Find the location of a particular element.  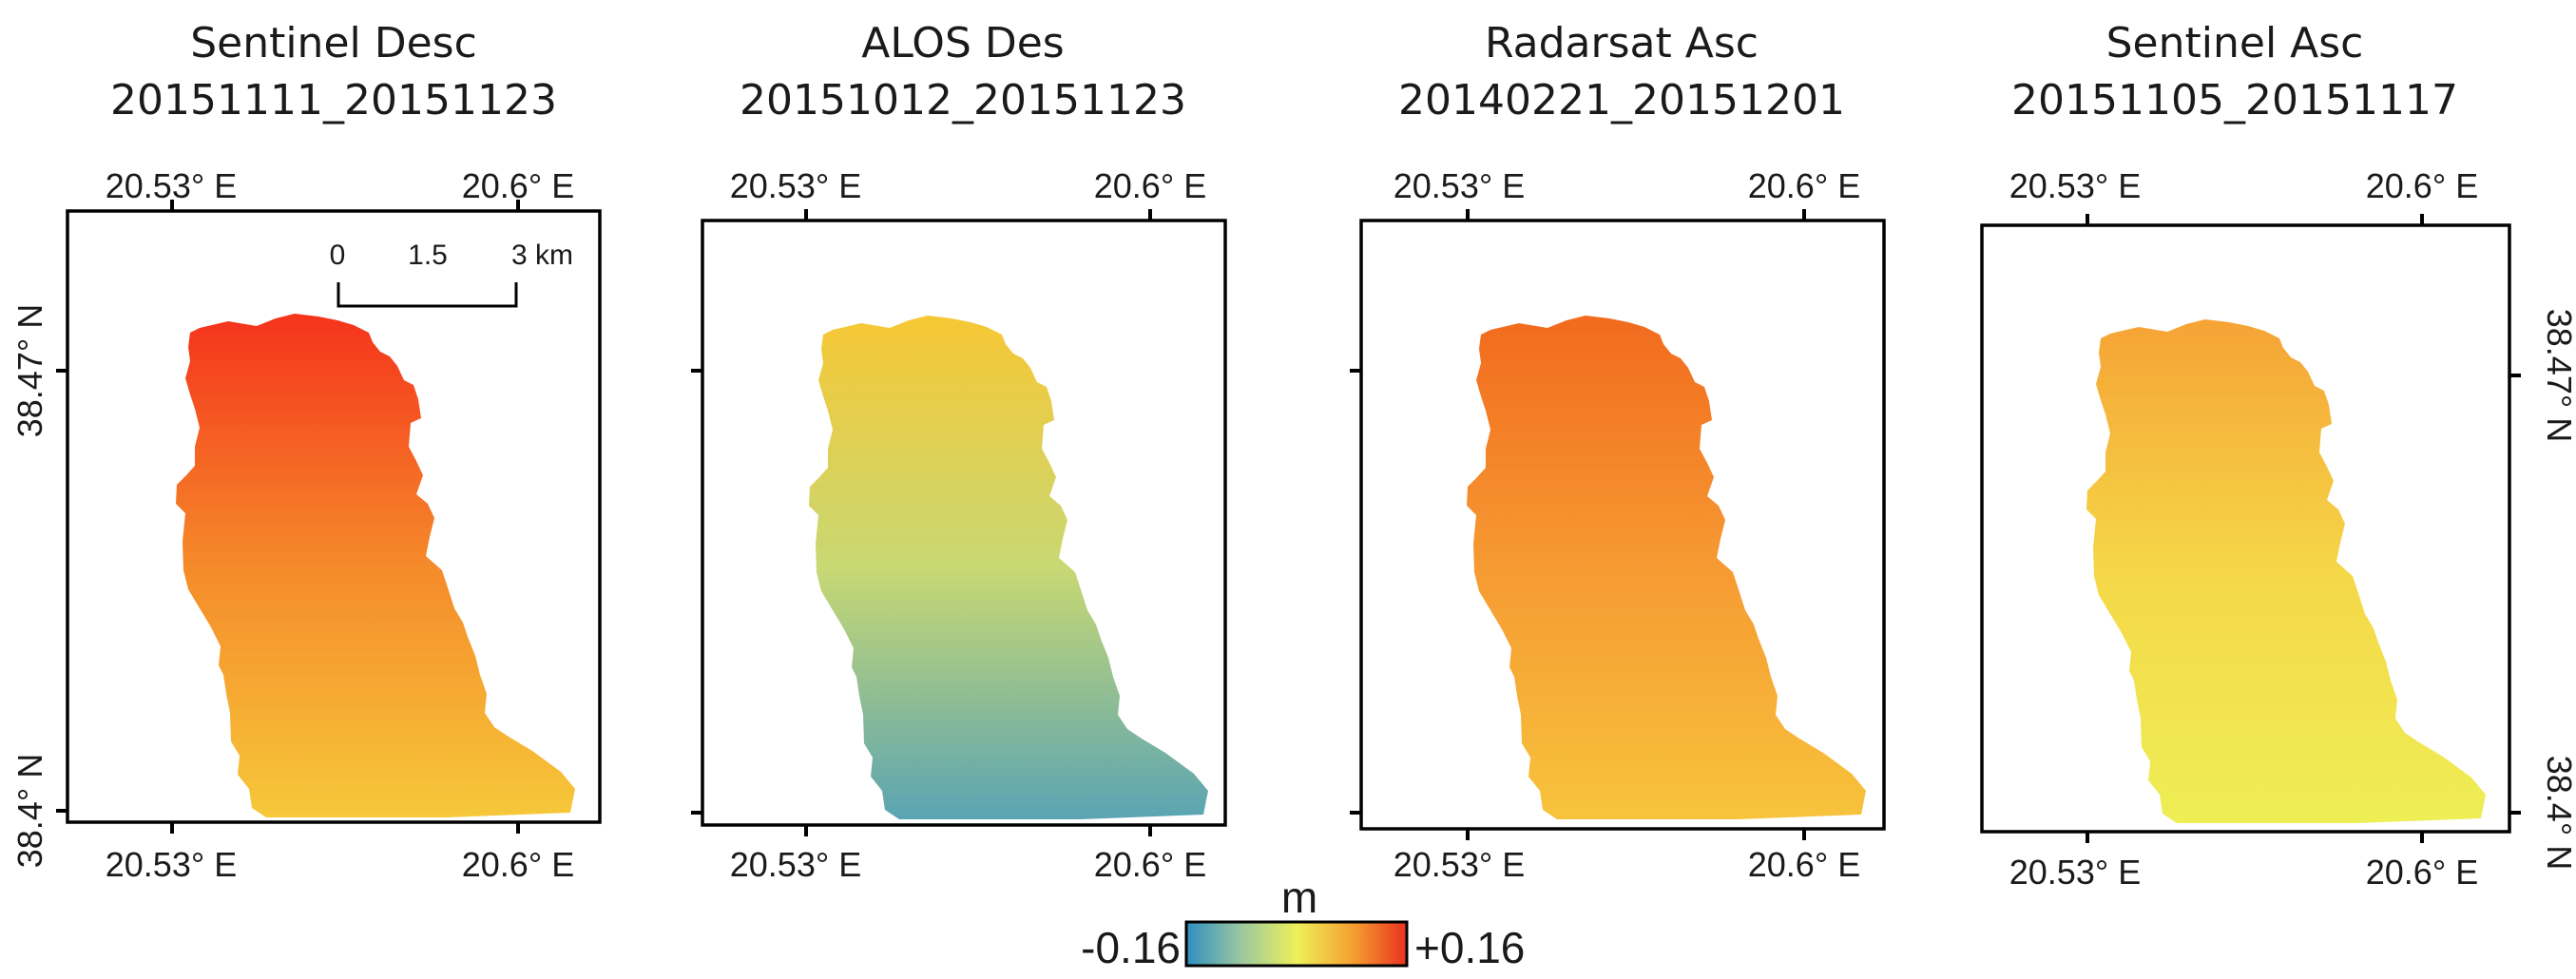

panel-title: Sentinel Asc is located at coordinates (2235, 43).